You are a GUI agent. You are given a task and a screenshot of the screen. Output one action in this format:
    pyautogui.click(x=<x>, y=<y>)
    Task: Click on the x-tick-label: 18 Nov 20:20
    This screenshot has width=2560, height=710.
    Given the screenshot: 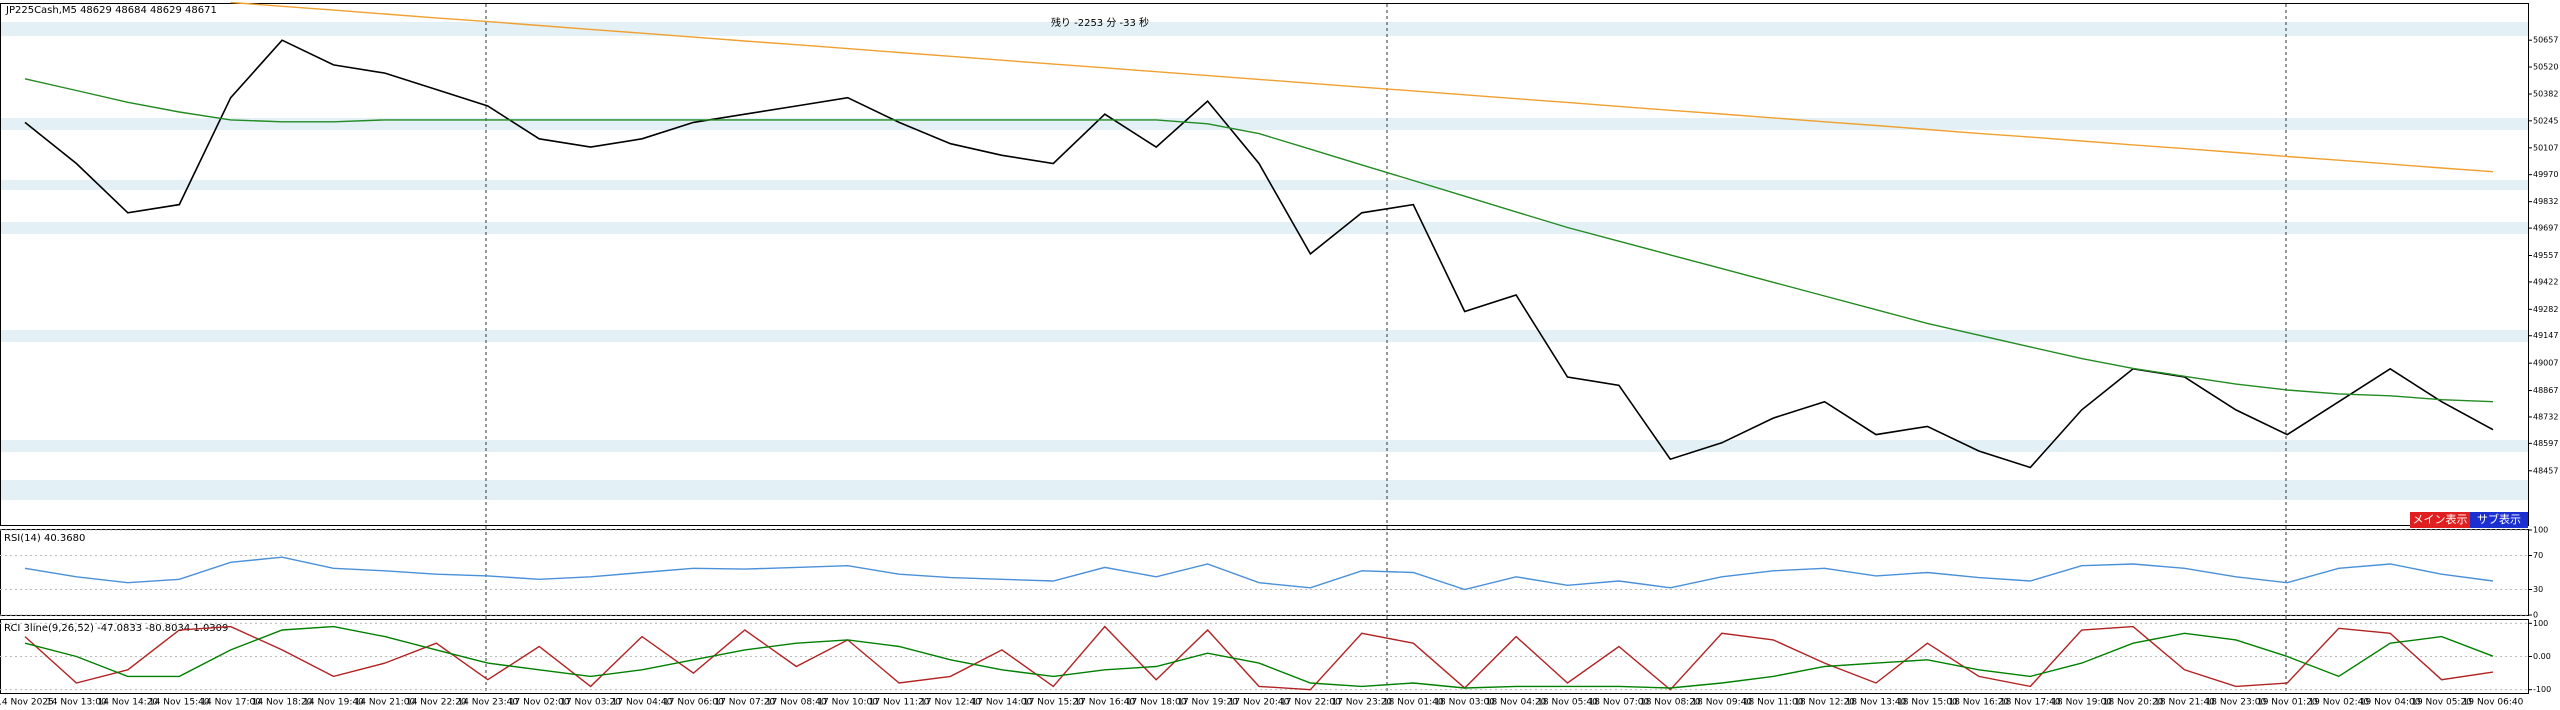 What is the action you would take?
    pyautogui.click(x=2133, y=703)
    